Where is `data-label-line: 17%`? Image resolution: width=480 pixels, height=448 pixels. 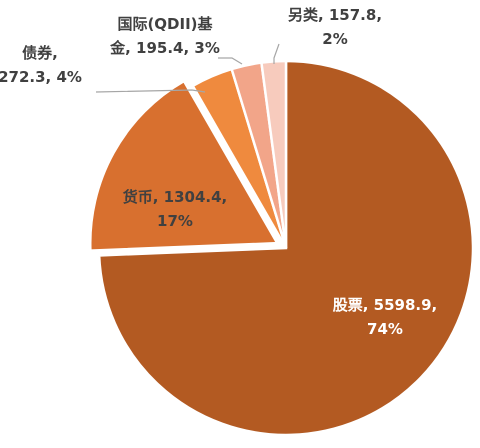
data-label-line: 17% is located at coordinates (175, 221).